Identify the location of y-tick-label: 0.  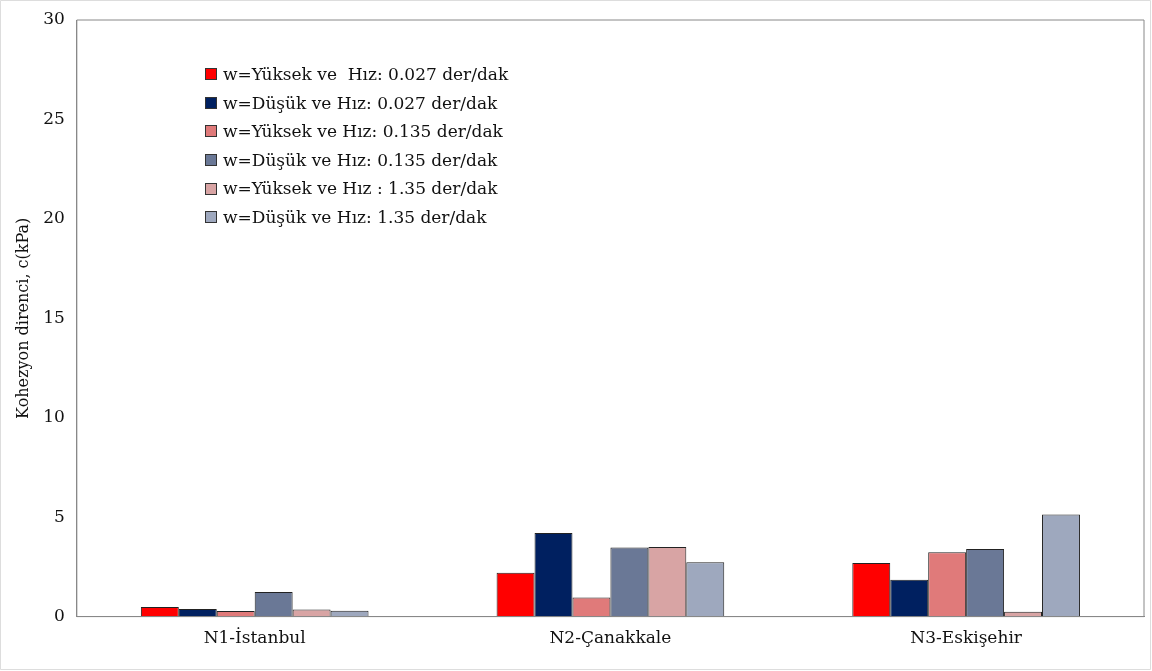
(59, 615).